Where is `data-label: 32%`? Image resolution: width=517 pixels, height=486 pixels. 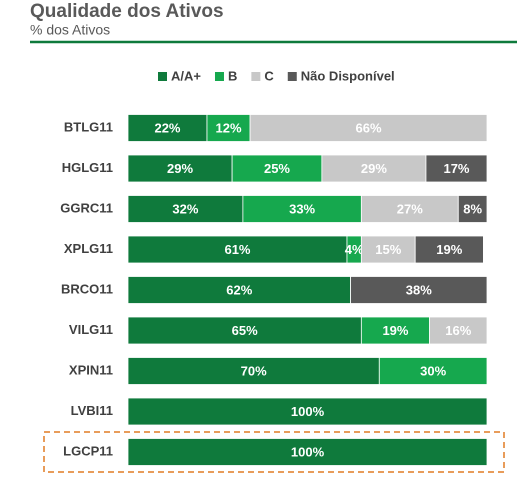
data-label: 32% is located at coordinates (185, 208).